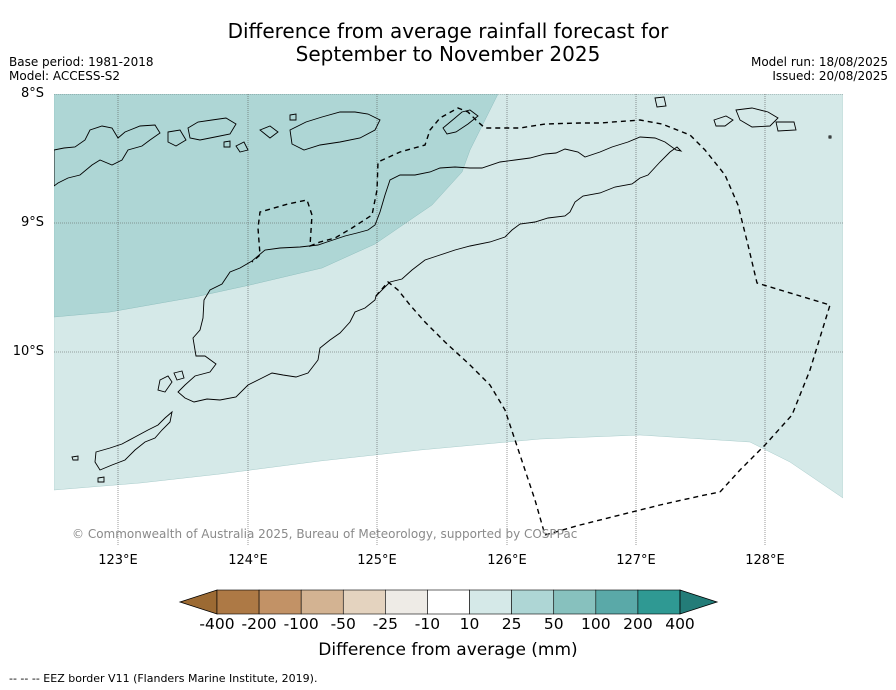 Image resolution: width=896 pixels, height=690 pixels. I want to click on colorbar-tick-label: -10, so click(427, 624).